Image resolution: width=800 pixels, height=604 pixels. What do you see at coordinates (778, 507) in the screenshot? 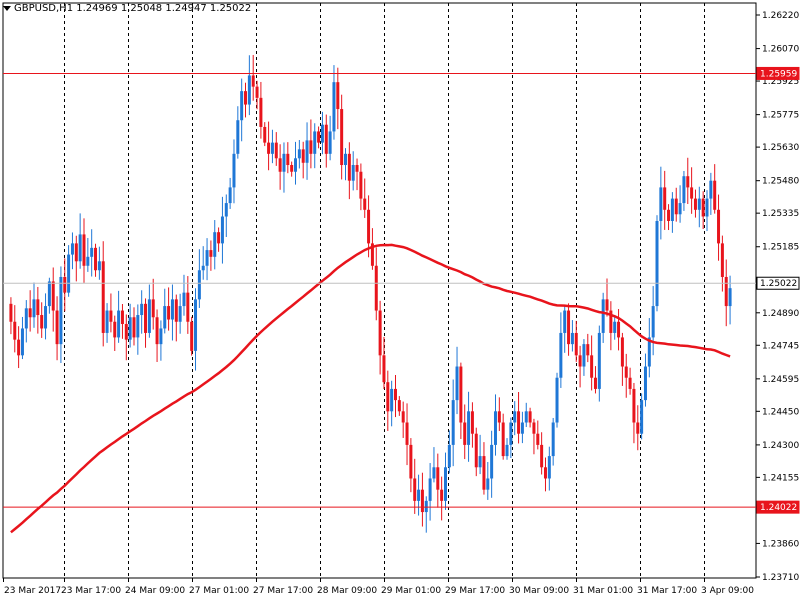
I see `price-label-box` at bounding box center [778, 507].